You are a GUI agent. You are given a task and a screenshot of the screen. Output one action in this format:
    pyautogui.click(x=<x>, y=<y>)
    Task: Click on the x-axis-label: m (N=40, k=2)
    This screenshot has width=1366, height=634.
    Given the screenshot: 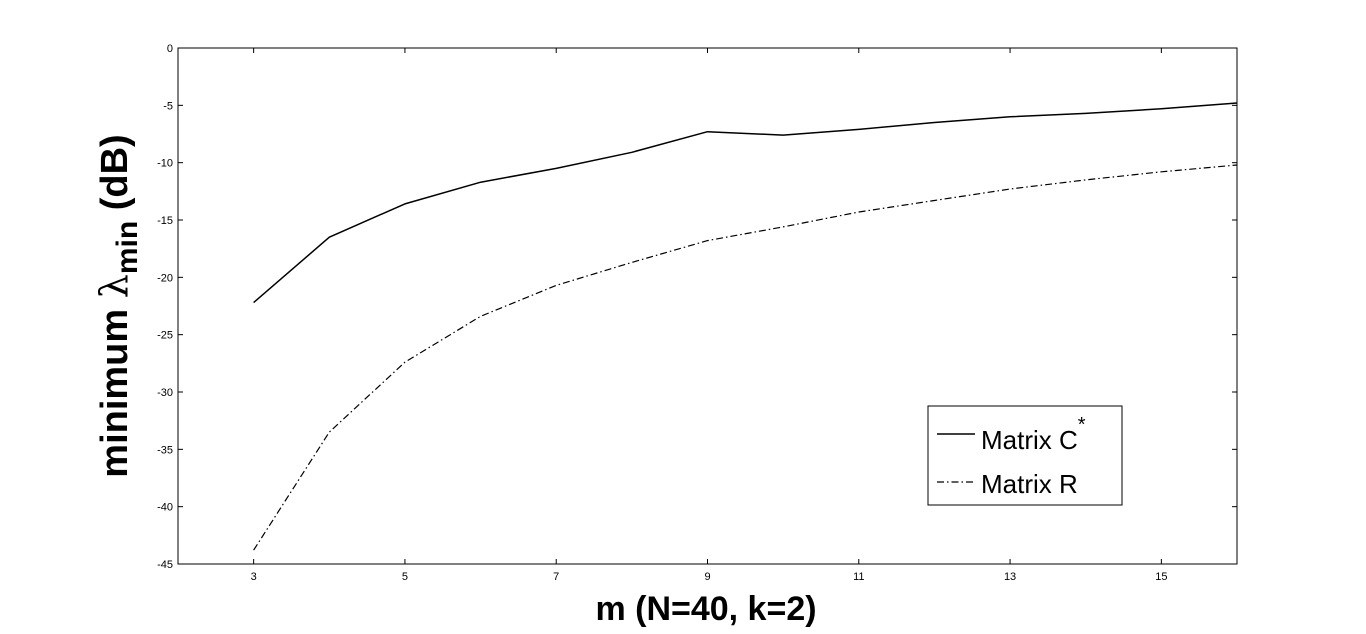 What is the action you would take?
    pyautogui.click(x=705, y=609)
    